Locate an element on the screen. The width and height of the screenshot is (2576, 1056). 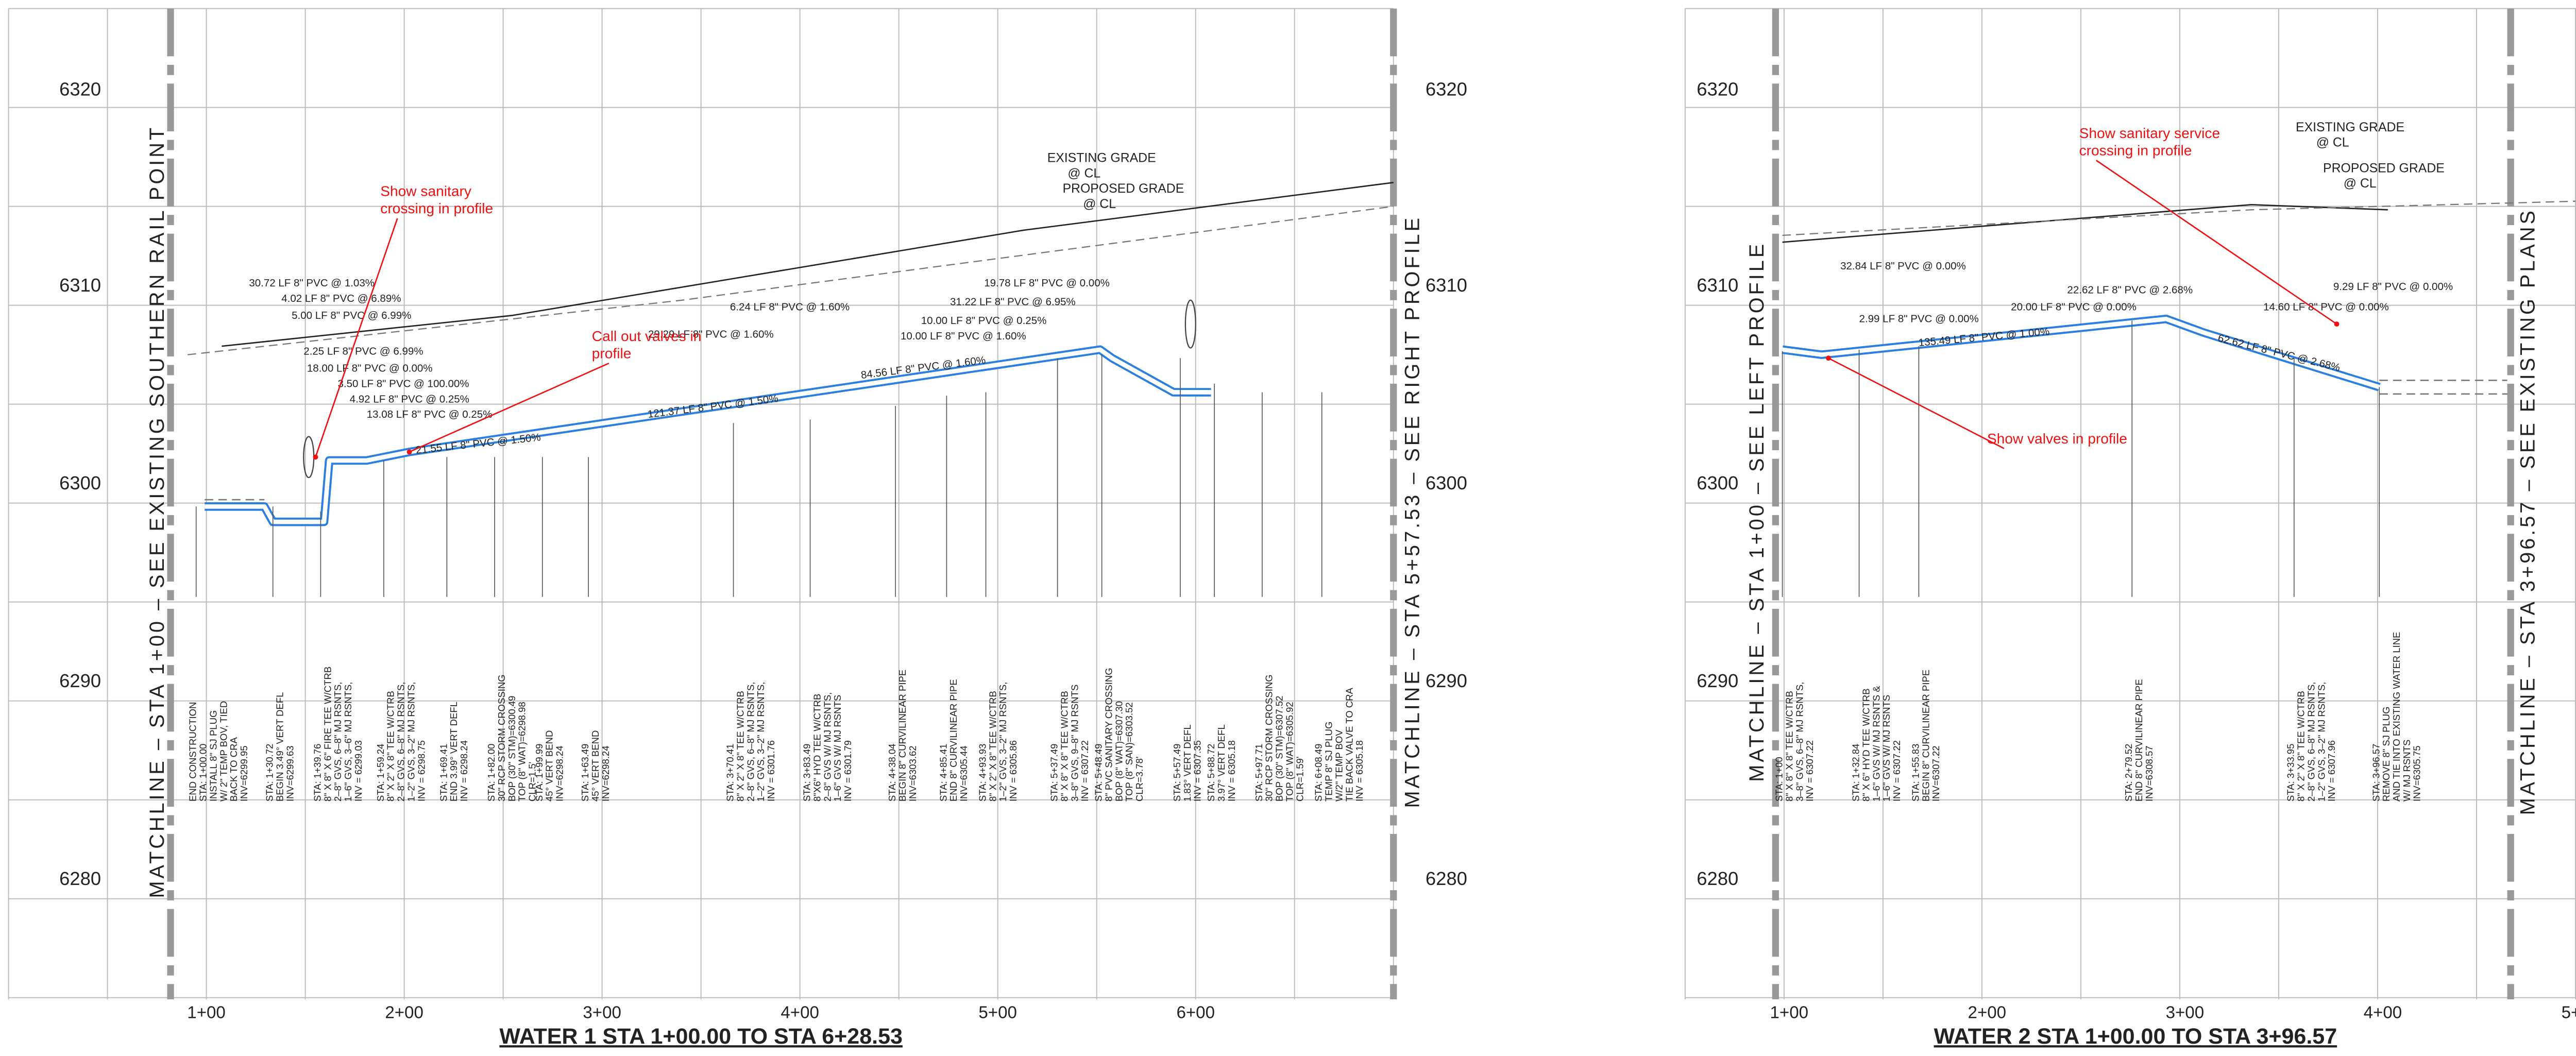
station-callout: 8" PVC SANITARY CROSSING is located at coordinates (1109, 735).